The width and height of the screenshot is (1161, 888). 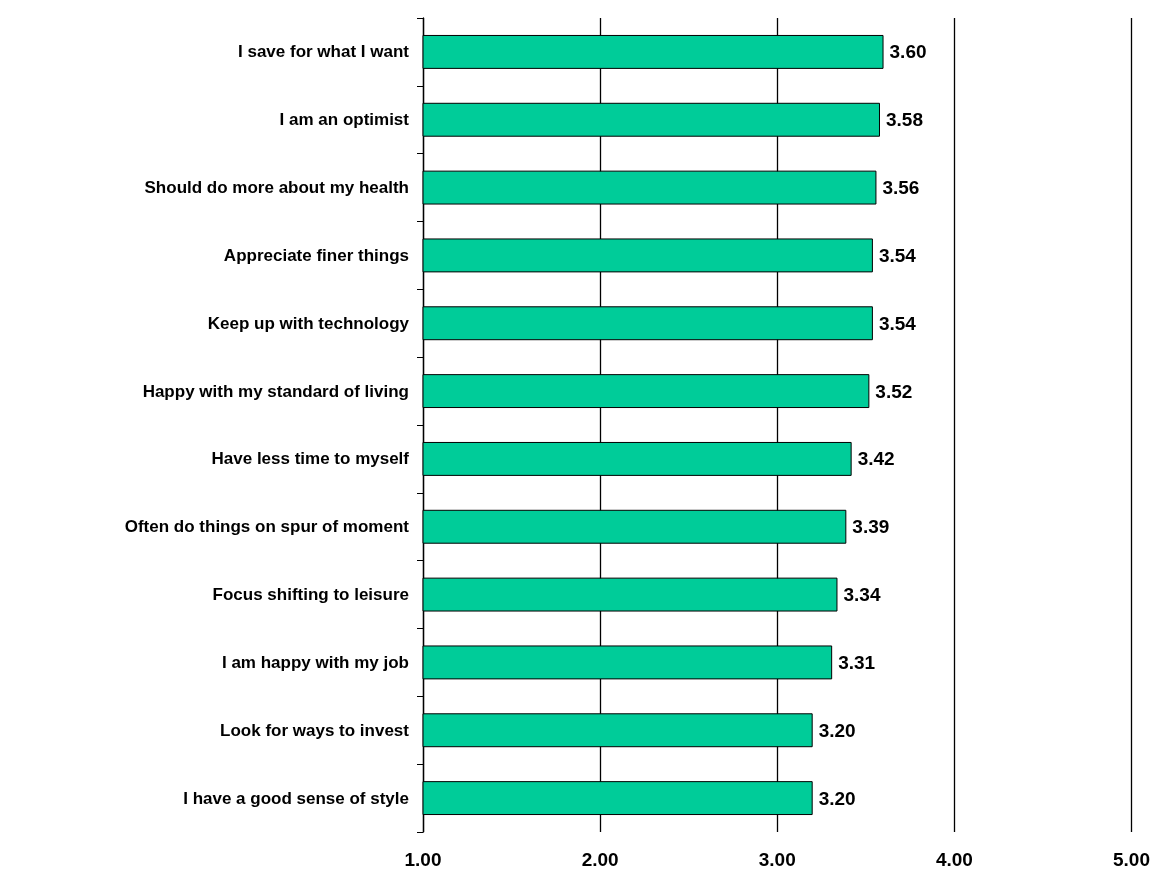 What do you see at coordinates (876, 459) in the screenshot?
I see `data-label: 3.42` at bounding box center [876, 459].